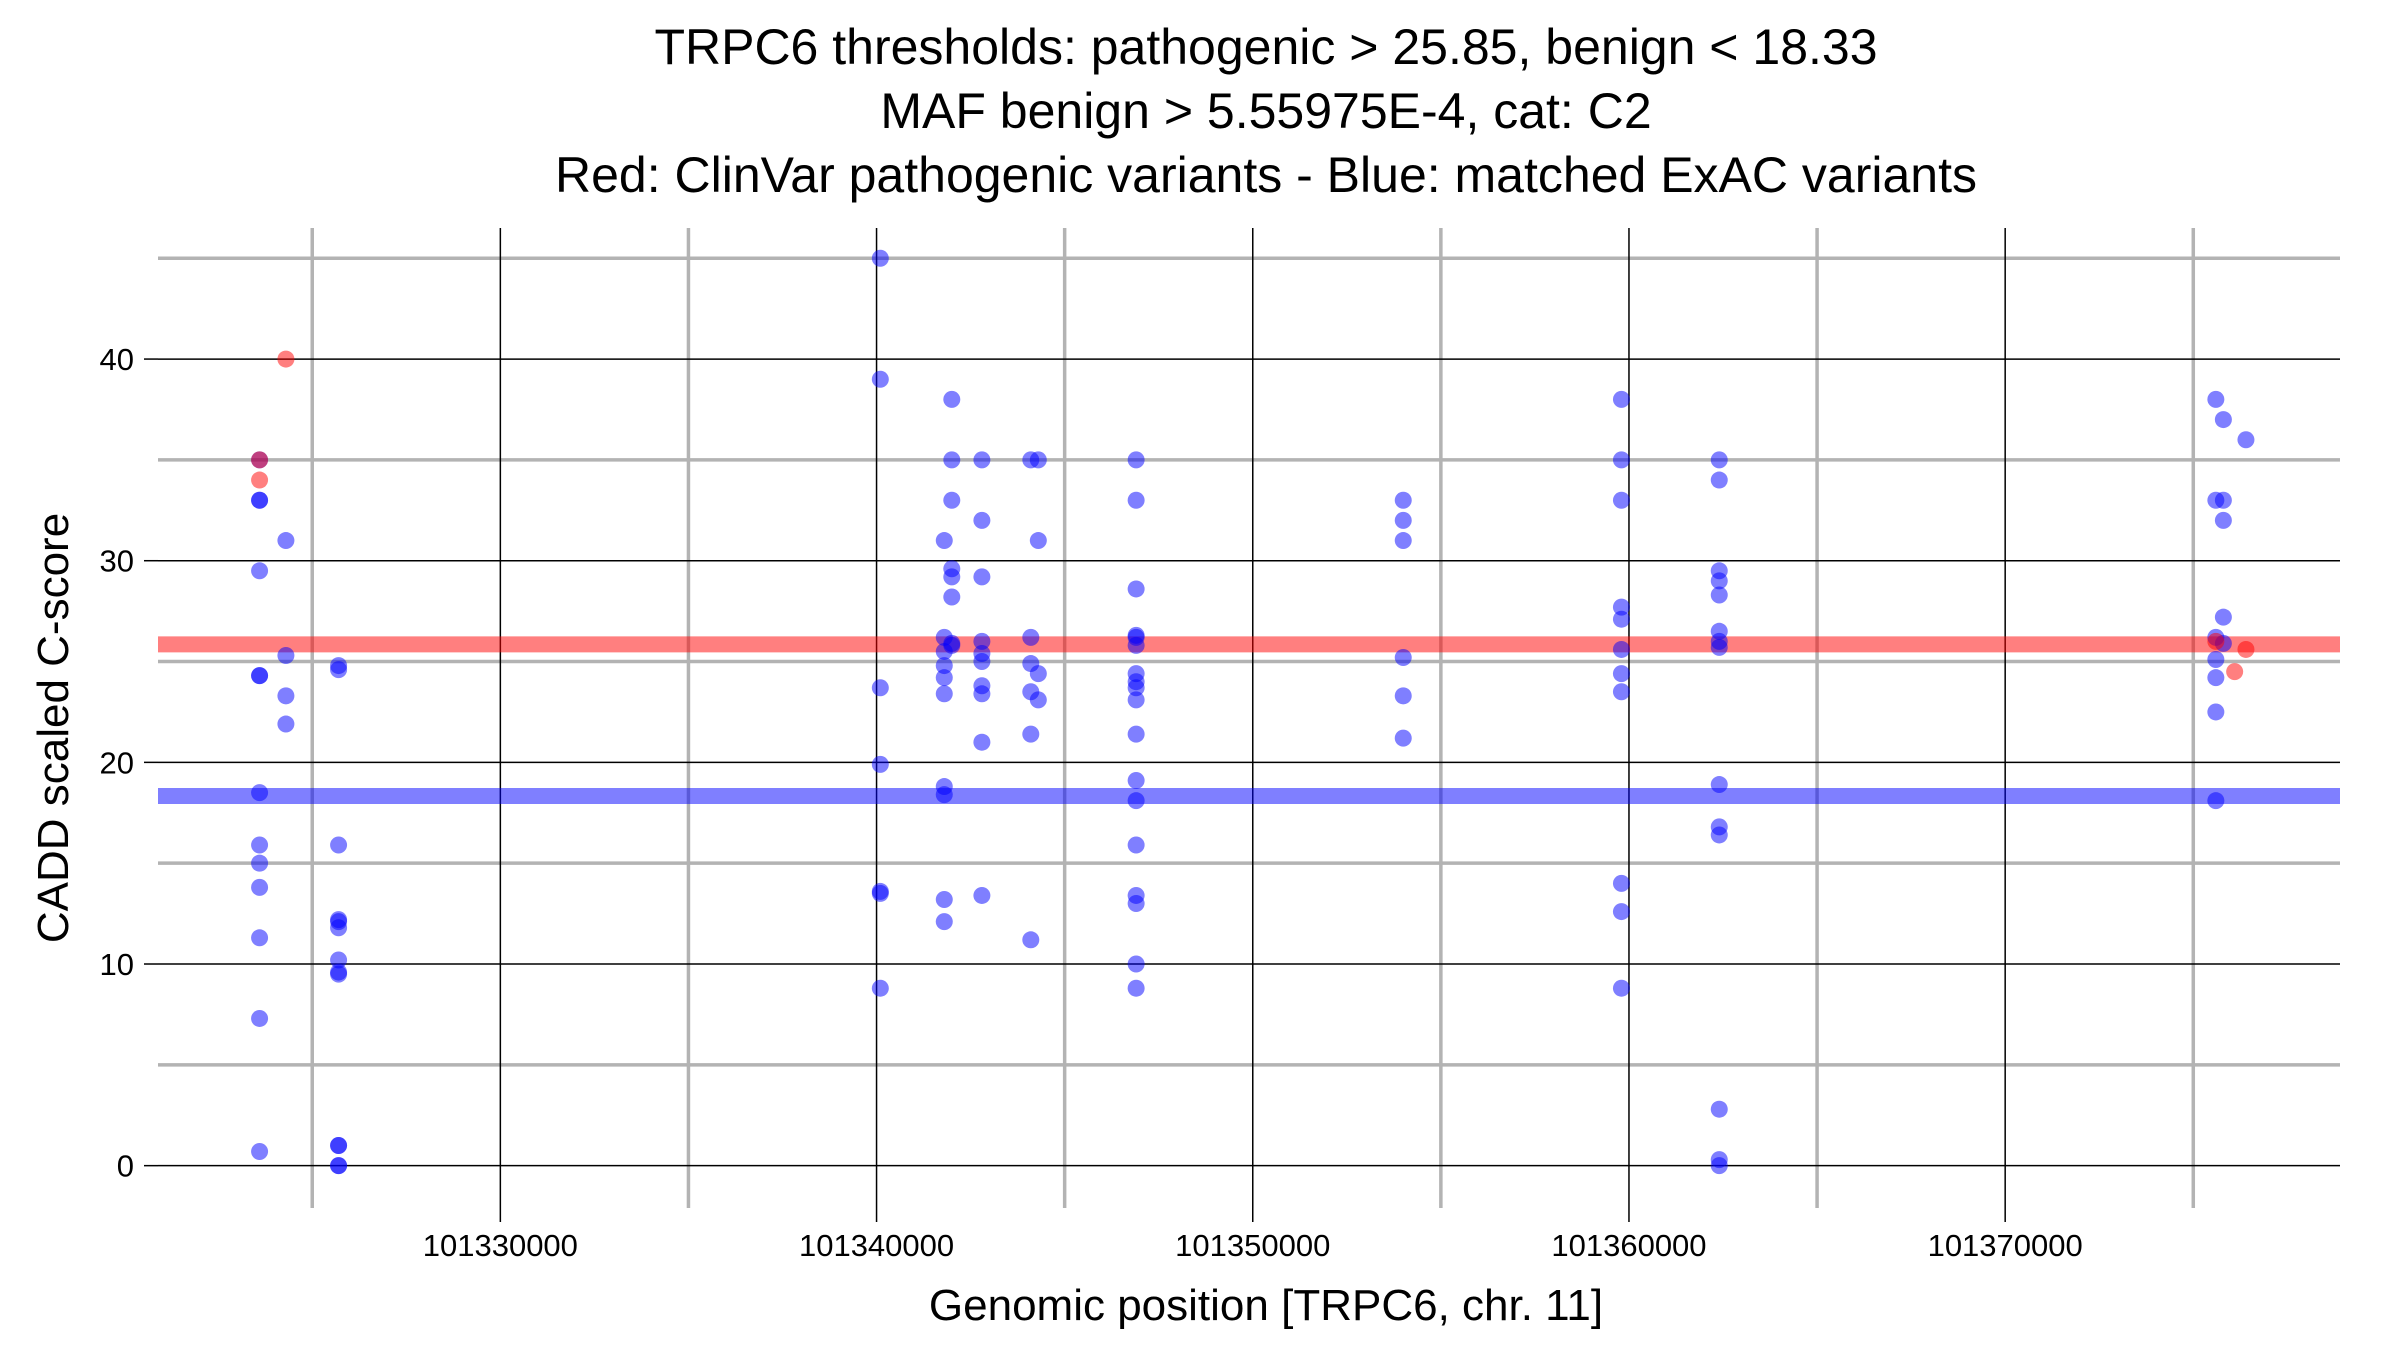 The image size is (2400, 1350). I want to click on y-tick-label: 40, so click(117, 359).